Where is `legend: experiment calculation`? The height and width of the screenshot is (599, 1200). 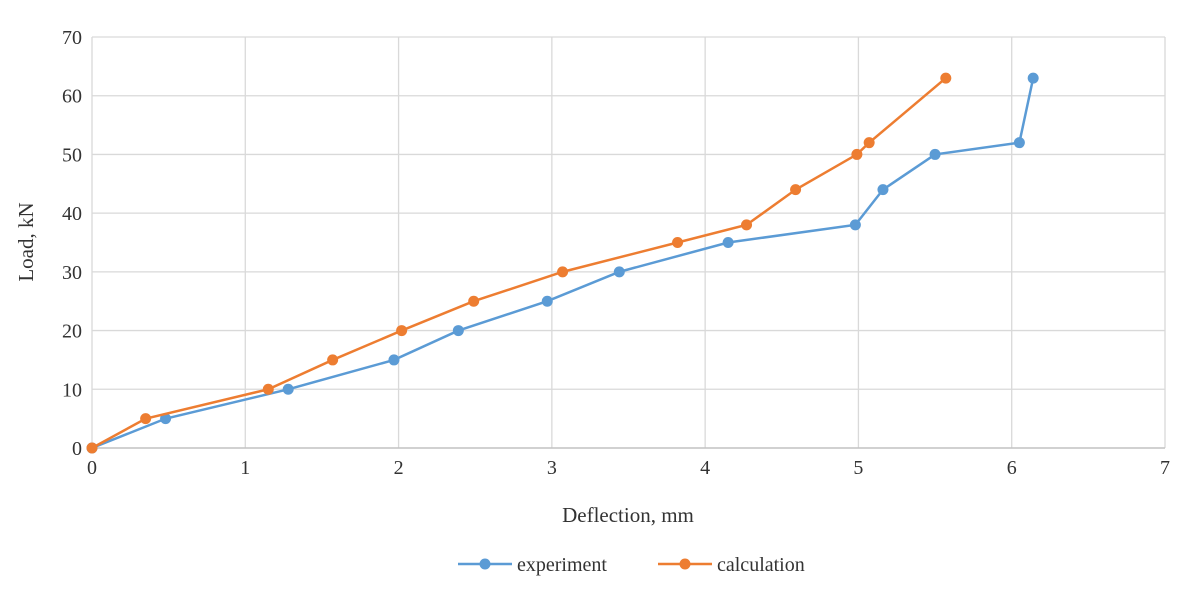
legend: experiment calculation is located at coordinates (631, 565).